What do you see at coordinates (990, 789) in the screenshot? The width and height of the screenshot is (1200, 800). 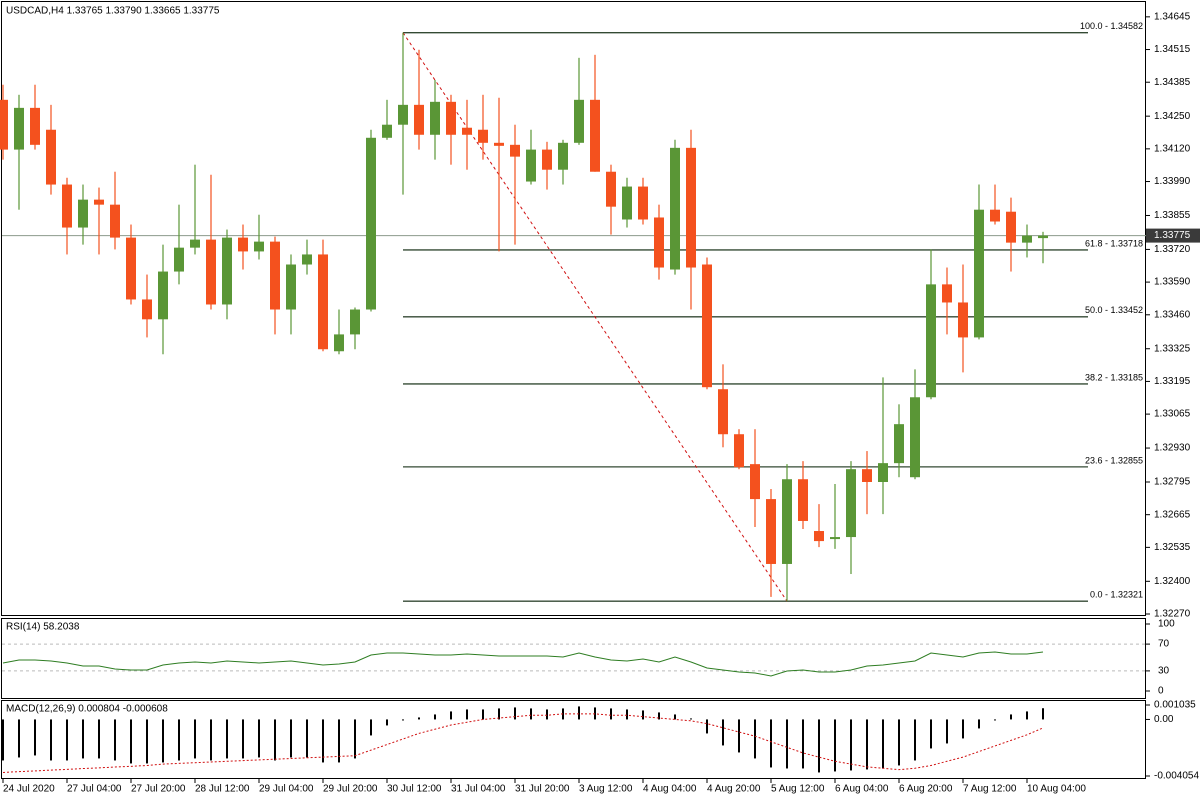 I see `x-tick-label: 7 Aug 12:00` at bounding box center [990, 789].